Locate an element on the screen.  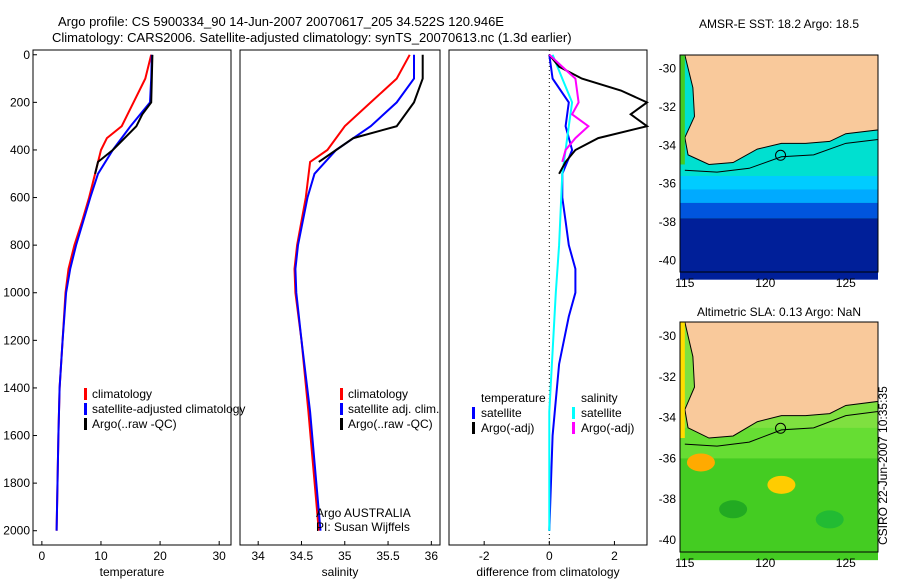
legend-title: temperature is located at coordinates (513, 398).